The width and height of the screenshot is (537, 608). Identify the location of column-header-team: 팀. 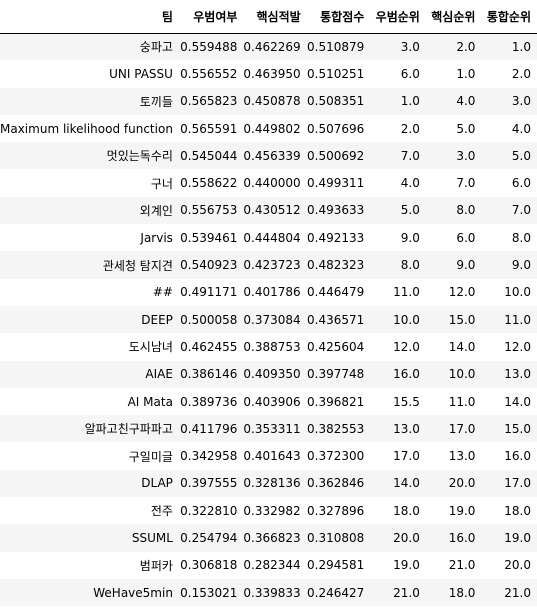
(89, 17).